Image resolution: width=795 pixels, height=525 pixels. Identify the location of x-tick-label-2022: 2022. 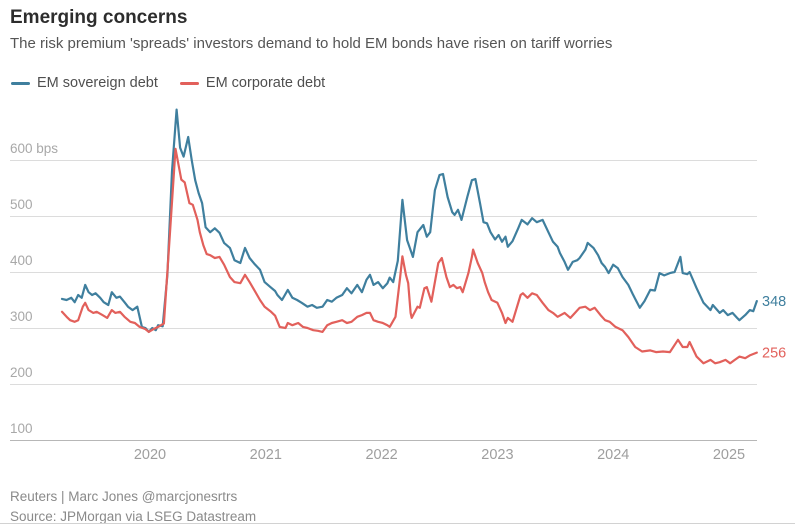
(381, 455).